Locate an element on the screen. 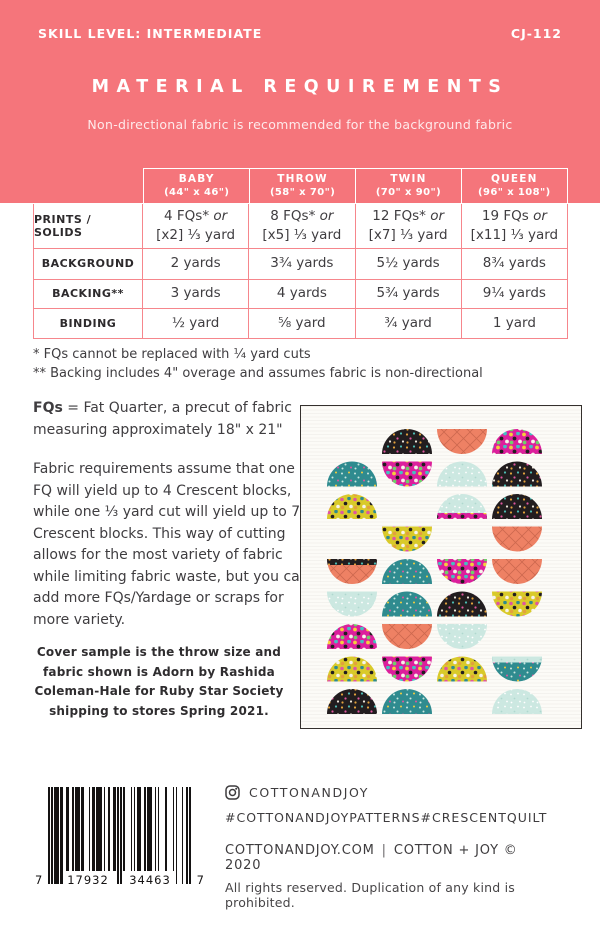 The height and width of the screenshot is (927, 600). table-cell: 8¾ yards is located at coordinates (513, 263).